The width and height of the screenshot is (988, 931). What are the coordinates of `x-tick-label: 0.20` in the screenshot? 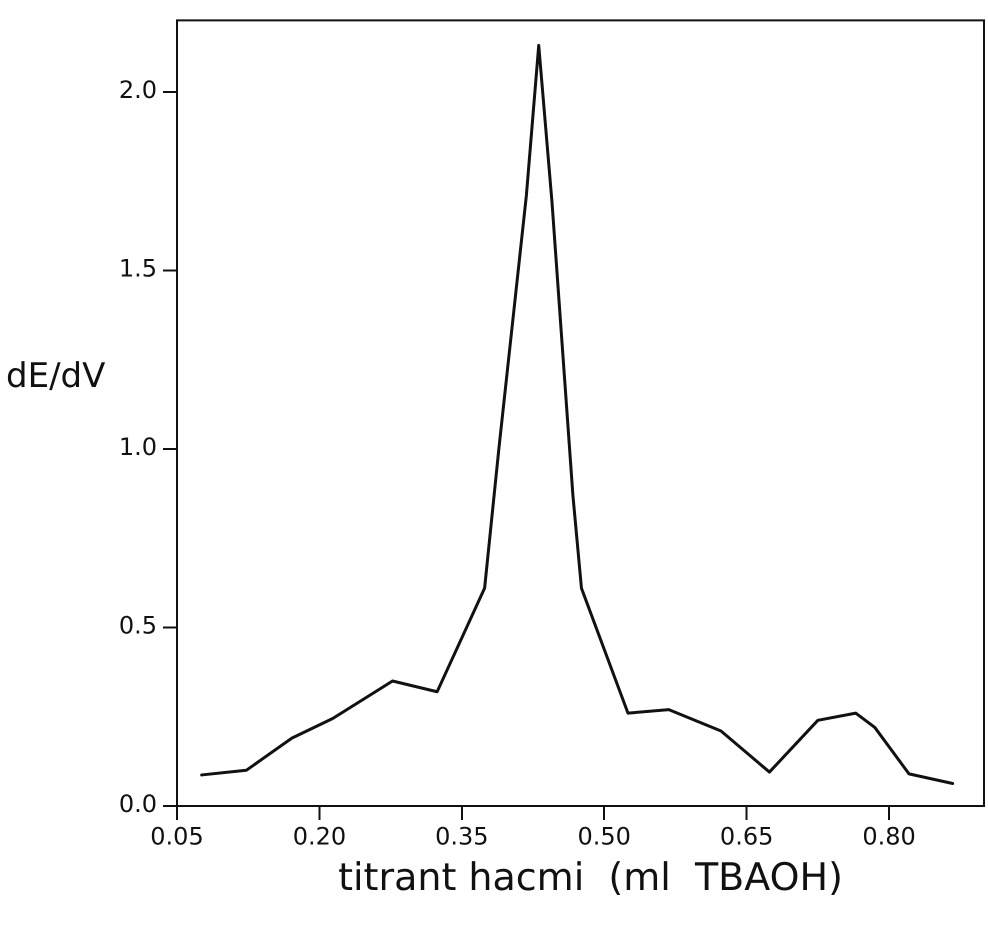 It's located at (319, 836).